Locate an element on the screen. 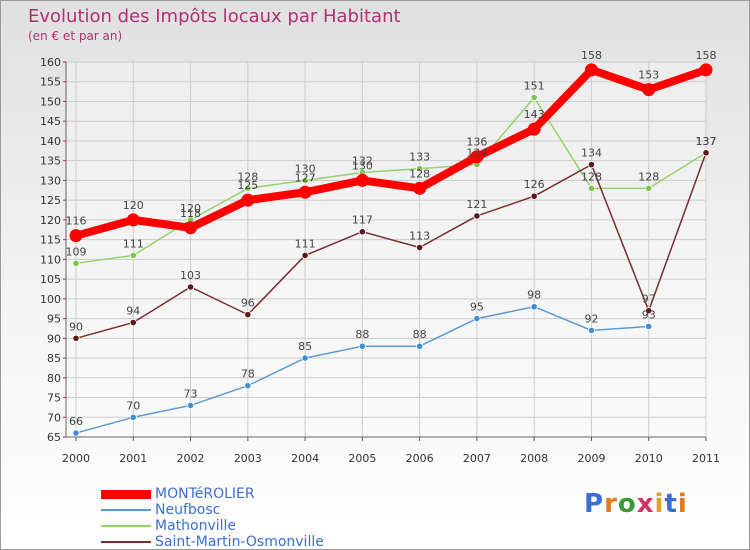  x-tick-label: 2003 is located at coordinates (248, 458).